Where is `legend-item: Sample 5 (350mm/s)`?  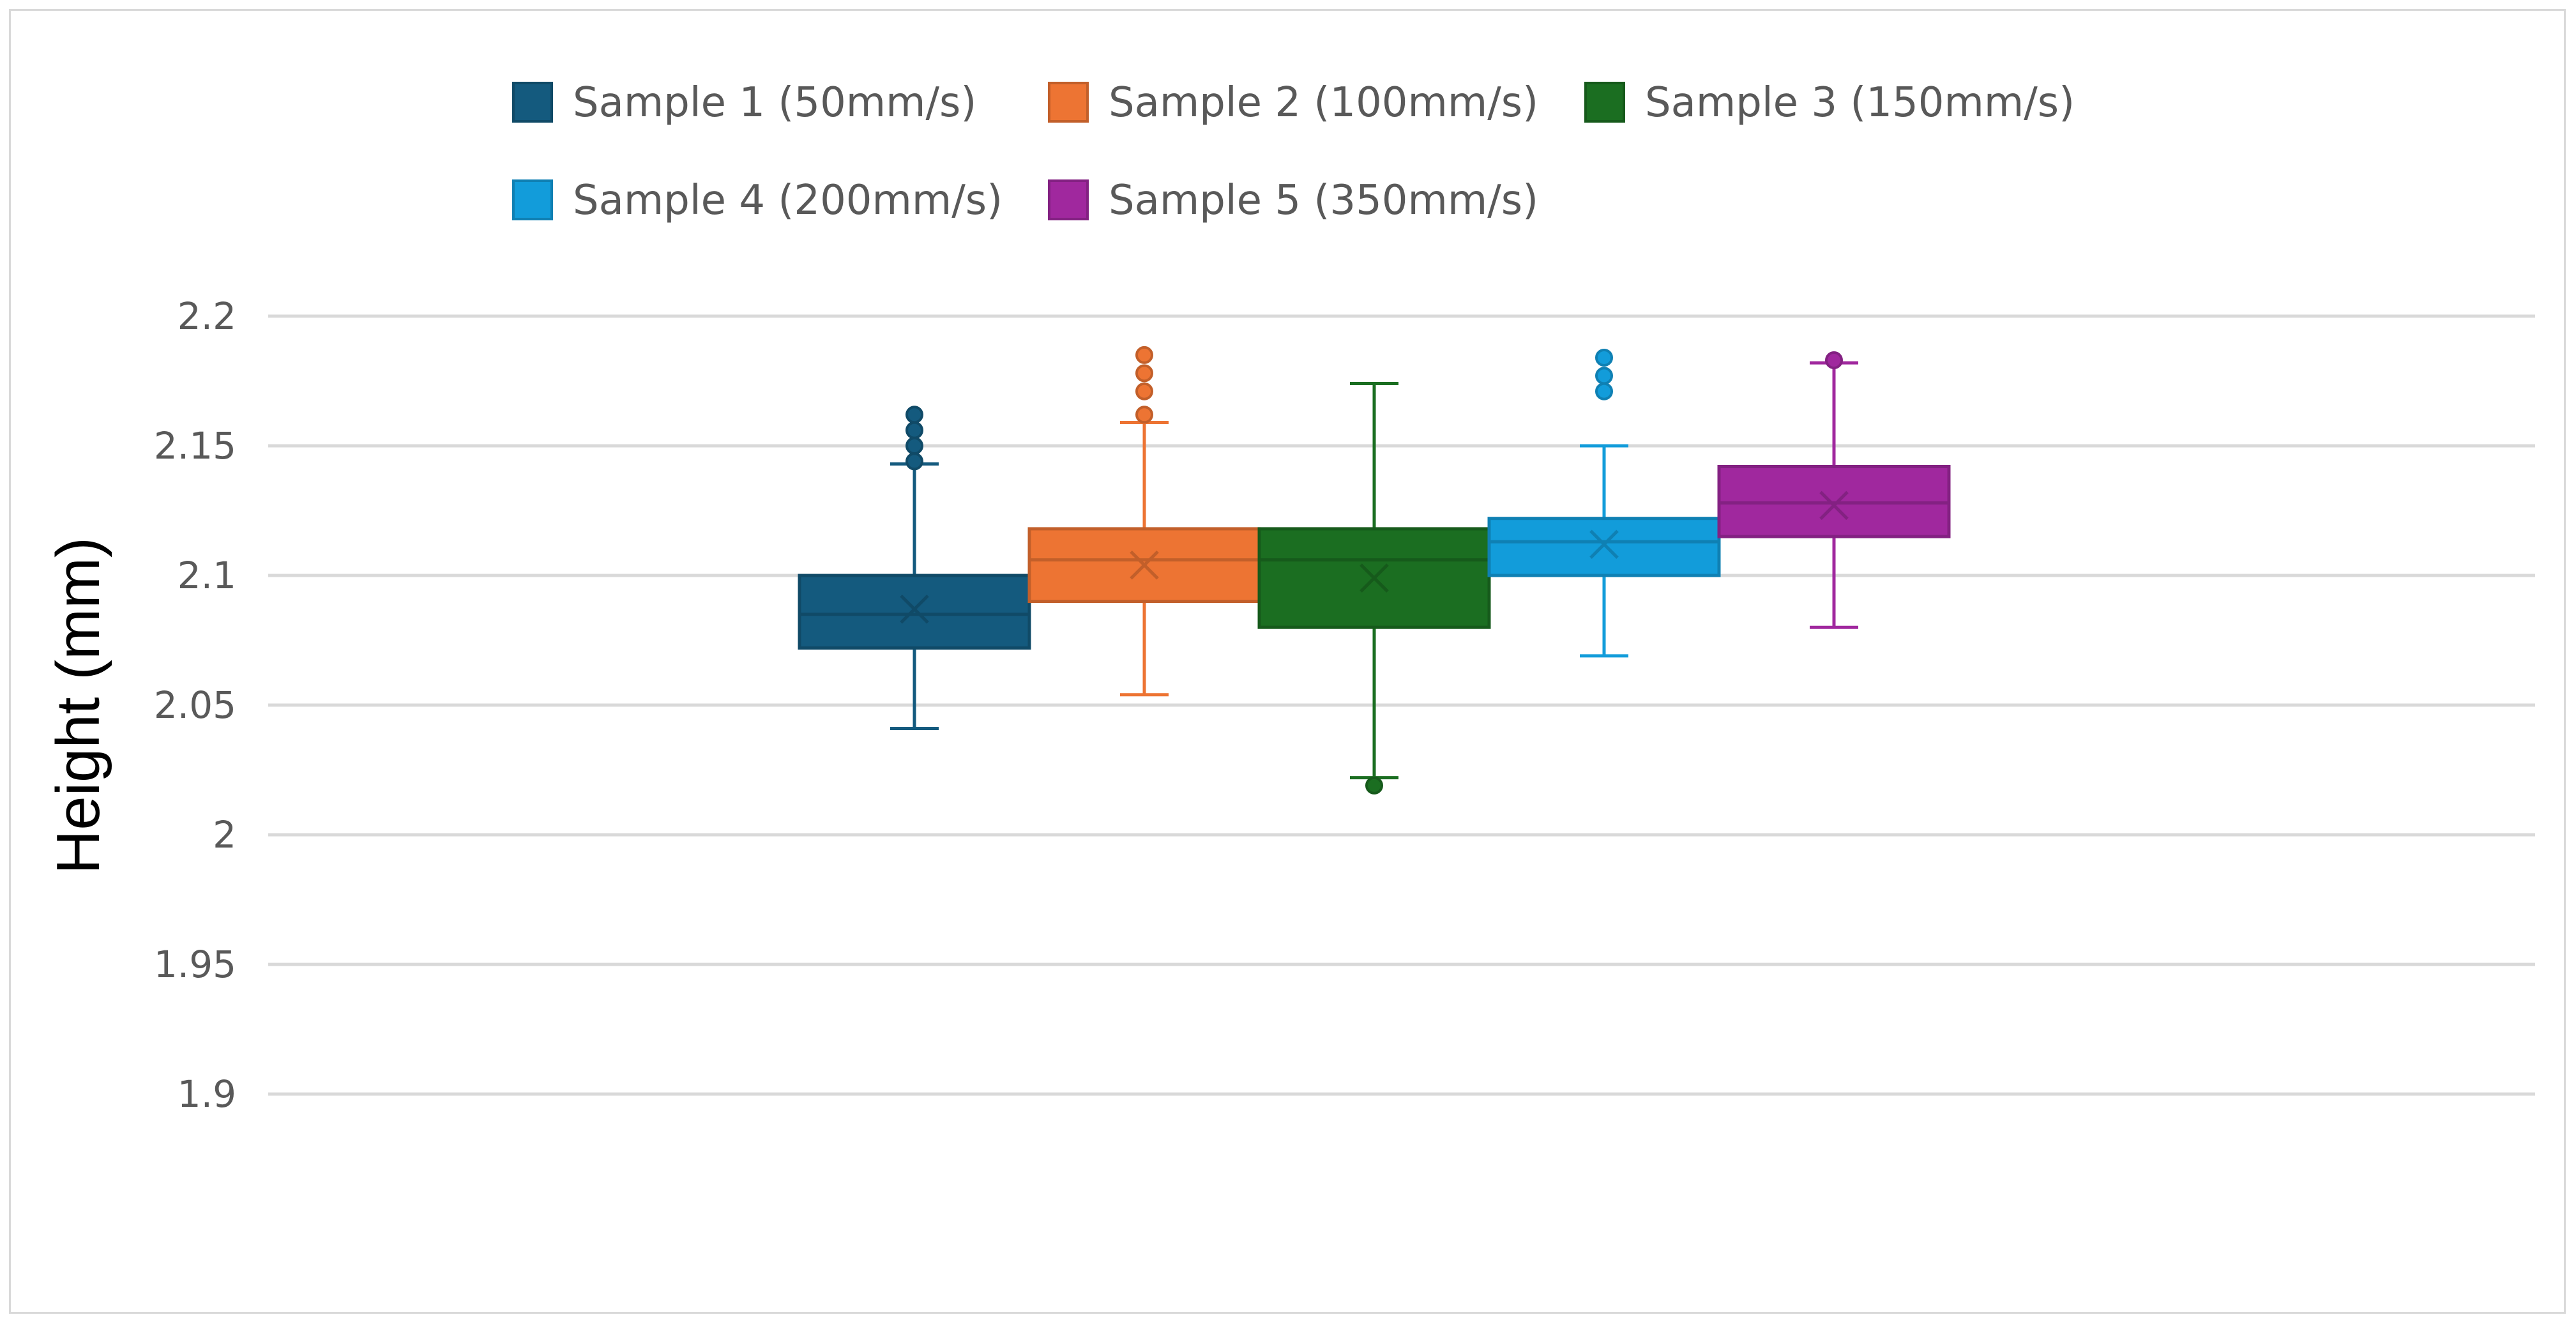
legend-item: Sample 5 (350mm/s) is located at coordinates (1293, 200).